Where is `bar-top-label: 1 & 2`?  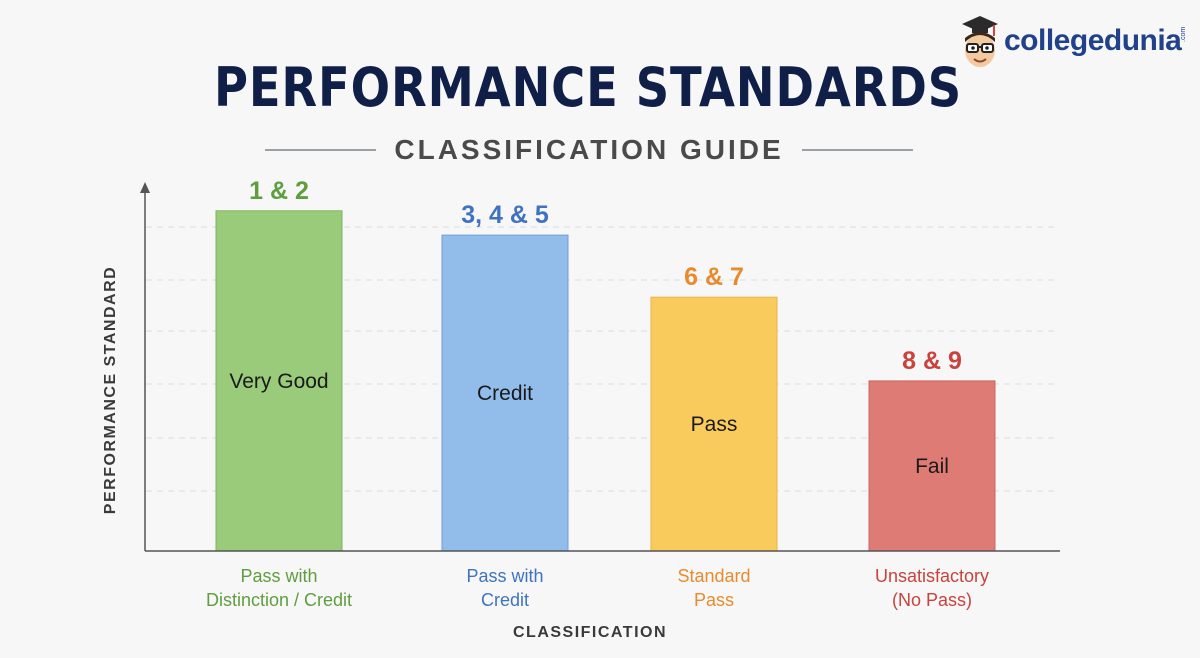
bar-top-label: 1 & 2 is located at coordinates (279, 191).